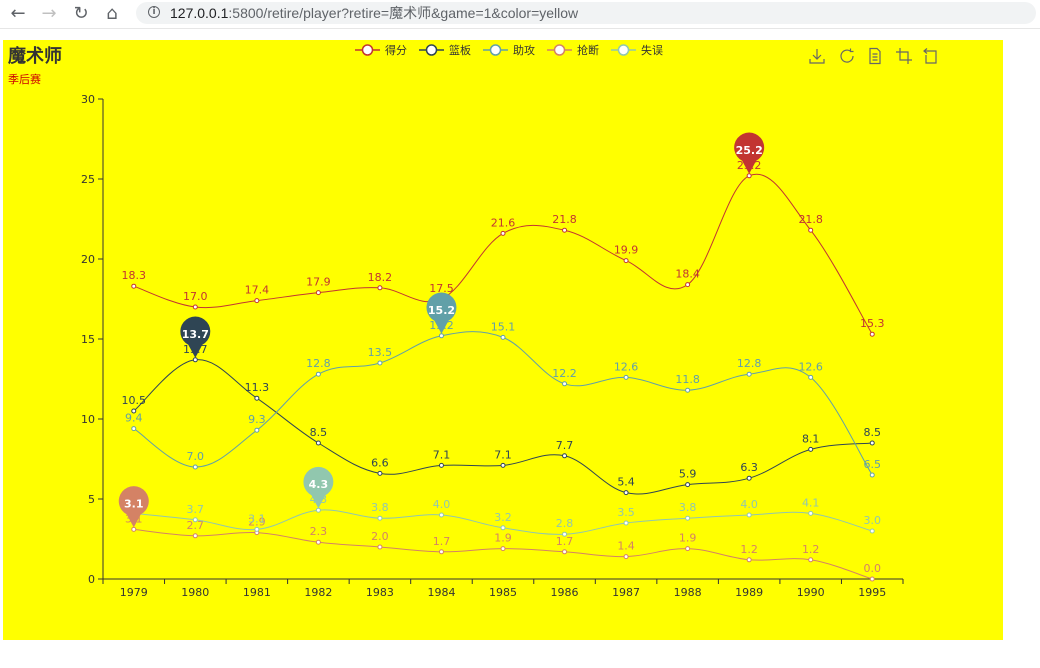 This screenshot has height=668, width=1040. I want to click on legend-item: 得分, so click(381, 50).